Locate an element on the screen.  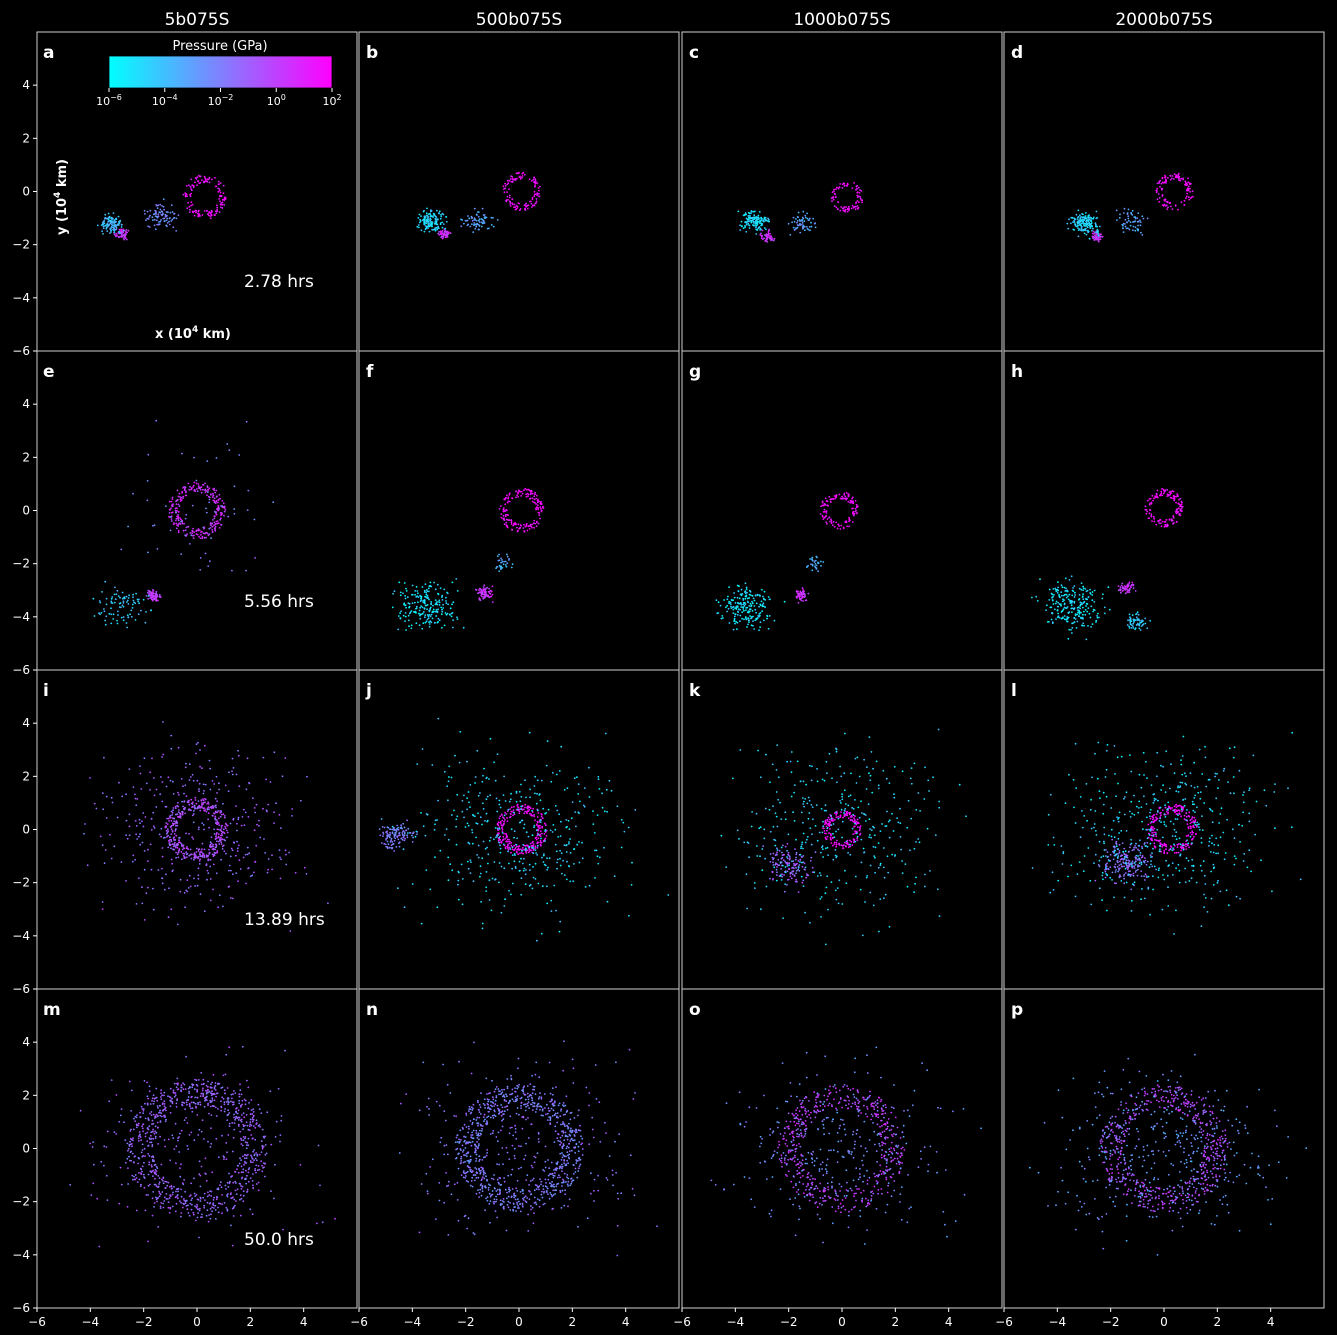
panel-f-particles is located at coordinates (468, 559).